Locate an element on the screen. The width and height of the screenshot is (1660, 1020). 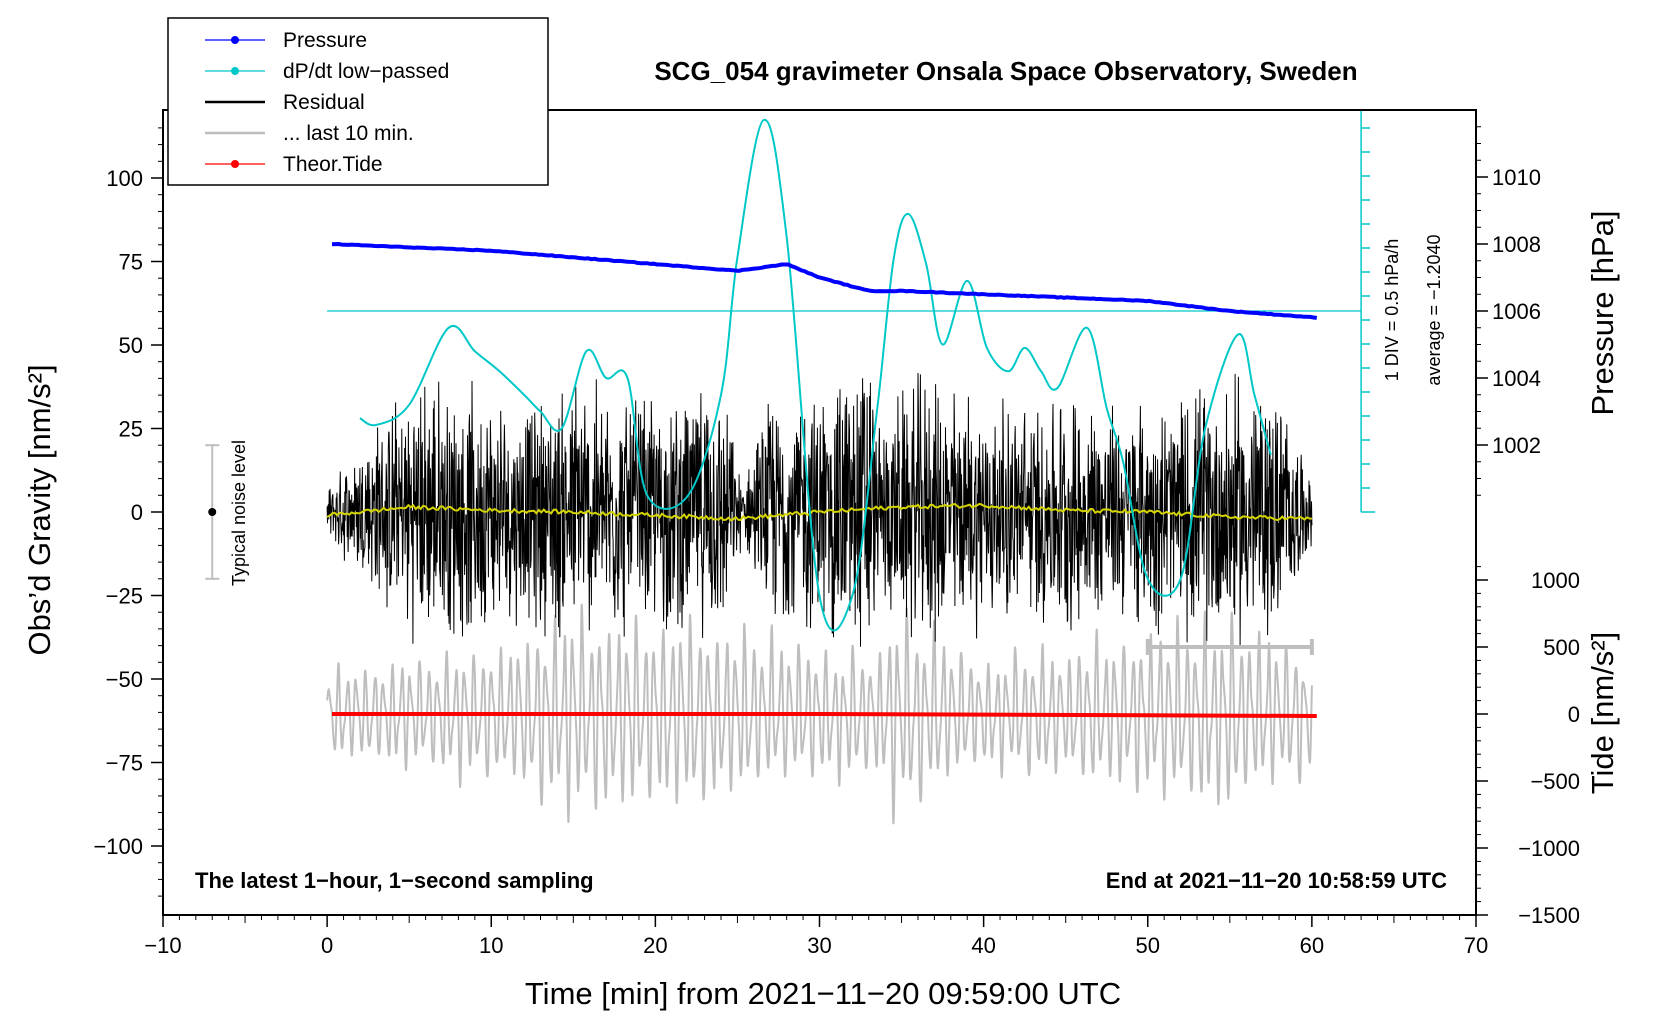
left-tick-label: 25 is located at coordinates (131, 429).